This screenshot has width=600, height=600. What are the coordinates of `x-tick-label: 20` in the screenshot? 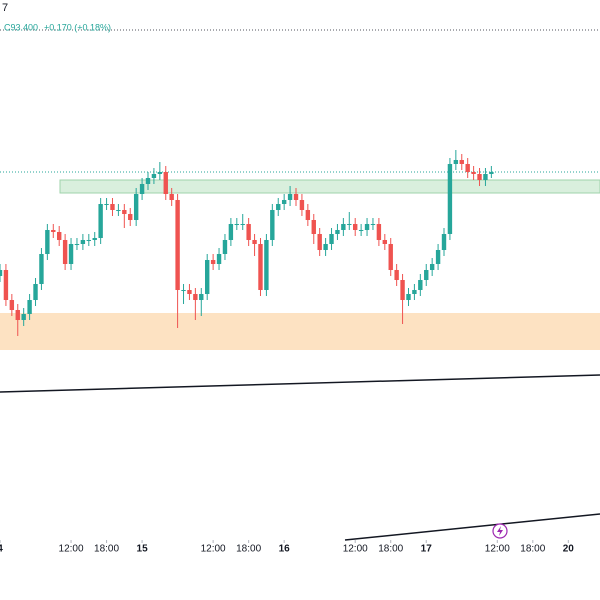 It's located at (569, 549).